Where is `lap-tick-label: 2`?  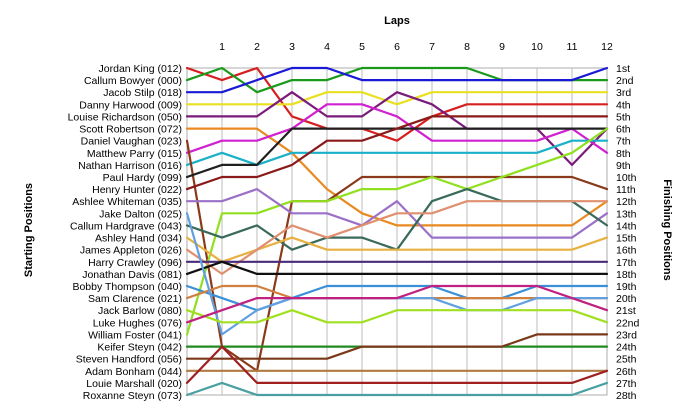 lap-tick-label: 2 is located at coordinates (257, 47).